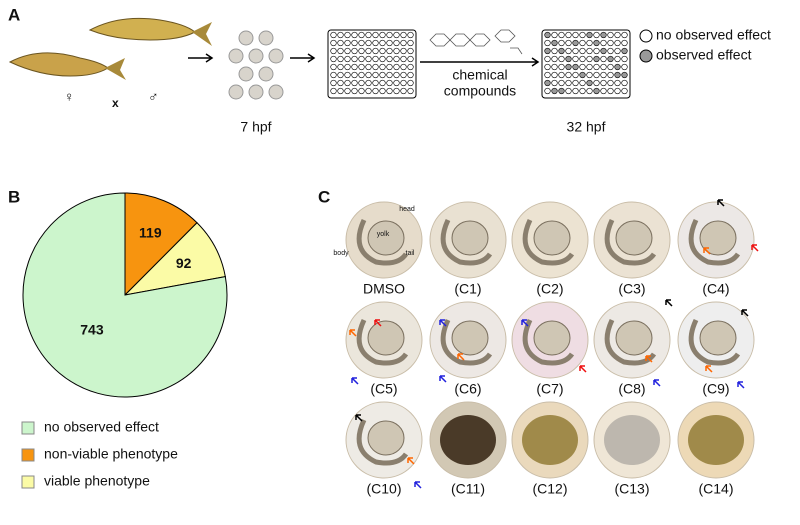 This screenshot has height=525, width=800. I want to click on panel-label: C, so click(324, 196).